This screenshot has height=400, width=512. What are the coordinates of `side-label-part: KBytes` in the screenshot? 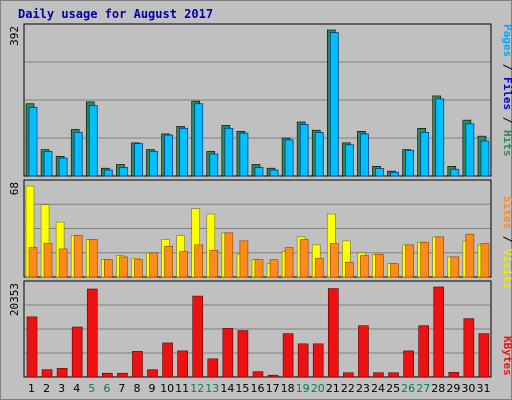 It's located at (506, 356).